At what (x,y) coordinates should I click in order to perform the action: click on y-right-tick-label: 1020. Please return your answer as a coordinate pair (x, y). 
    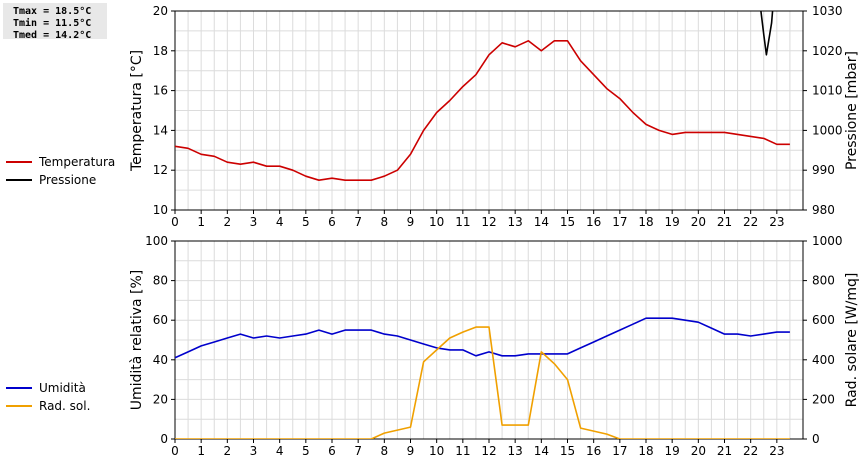
    Looking at the image, I should click on (827, 51).